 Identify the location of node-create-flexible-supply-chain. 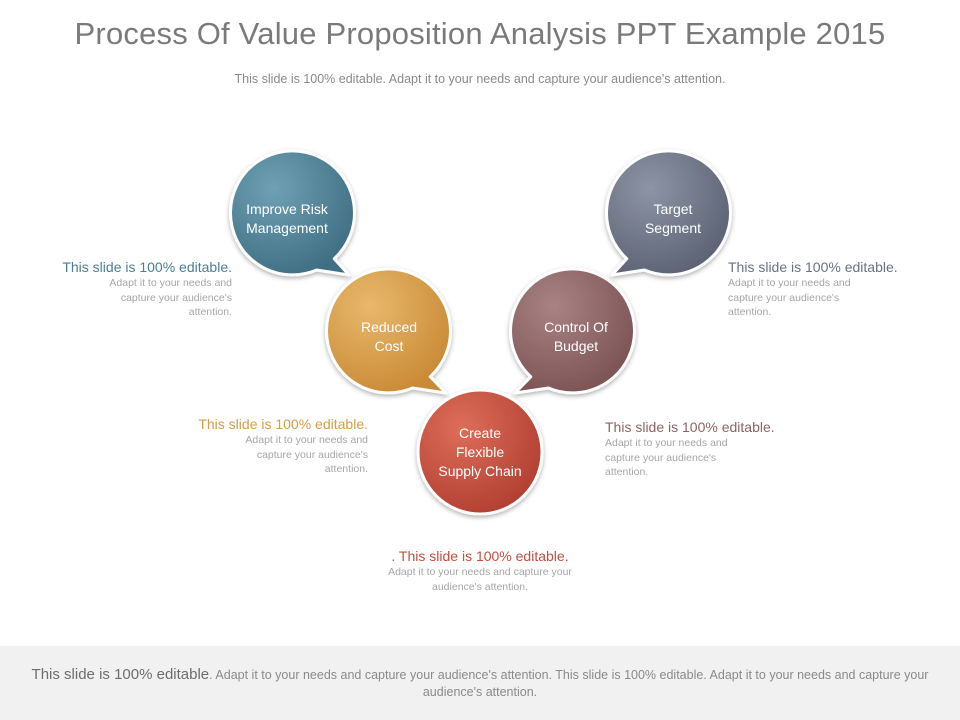
(480, 452).